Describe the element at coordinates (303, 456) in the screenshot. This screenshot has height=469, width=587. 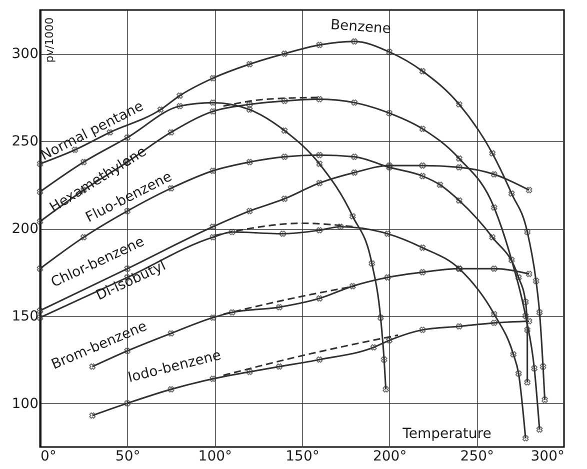
I see `x-tick-label: 150°` at that location.